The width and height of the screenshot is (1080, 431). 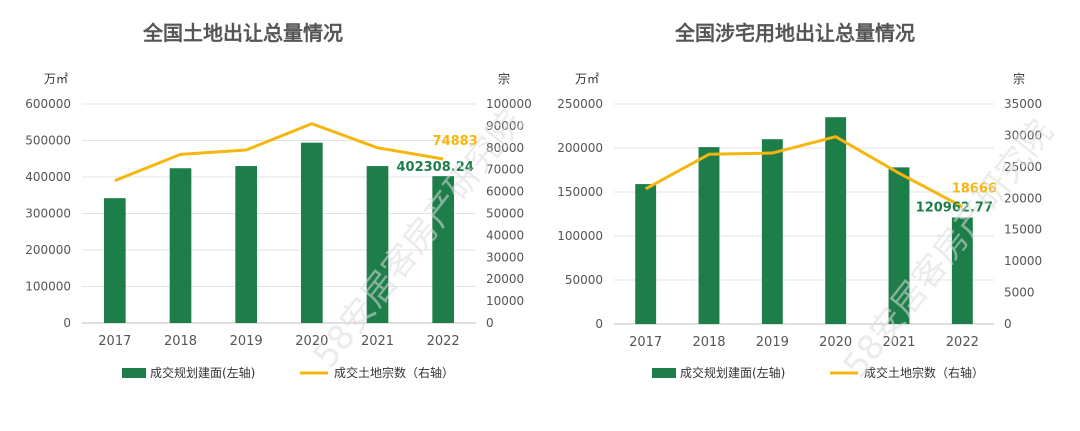 What do you see at coordinates (505, 192) in the screenshot?
I see `right-tick-label: 60000` at bounding box center [505, 192].